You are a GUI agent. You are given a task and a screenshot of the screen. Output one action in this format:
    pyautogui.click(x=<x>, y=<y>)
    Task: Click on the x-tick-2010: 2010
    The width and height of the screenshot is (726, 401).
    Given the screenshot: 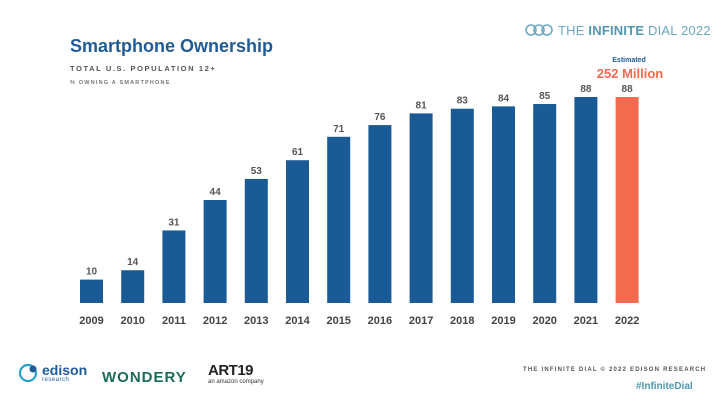 What is the action you would take?
    pyautogui.click(x=132, y=321)
    